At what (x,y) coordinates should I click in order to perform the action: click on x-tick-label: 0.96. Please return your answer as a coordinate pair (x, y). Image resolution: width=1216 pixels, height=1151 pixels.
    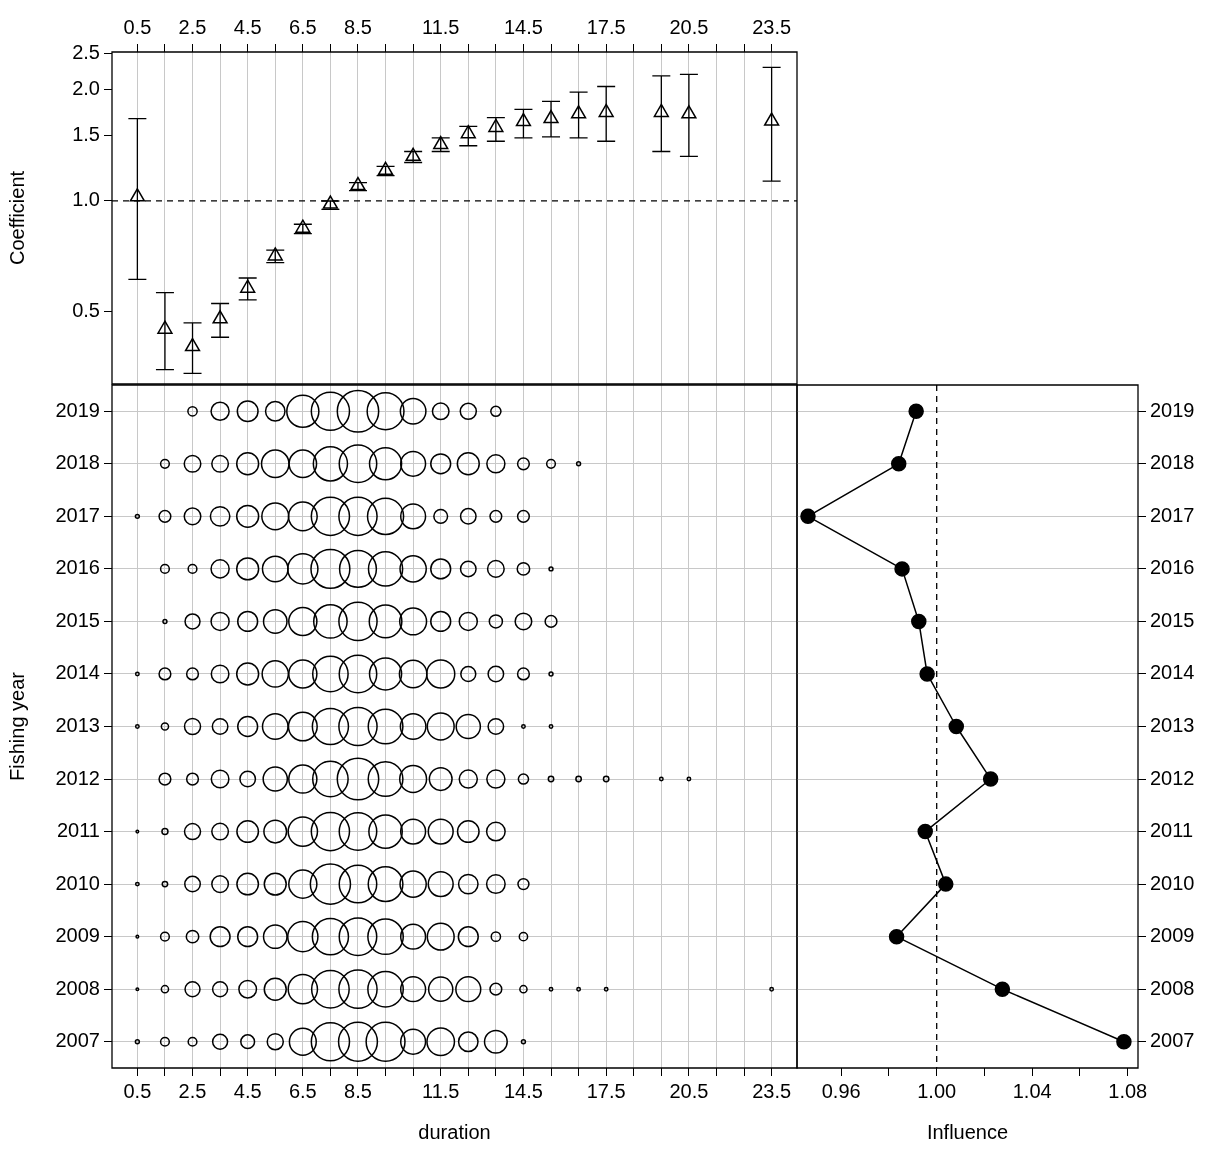
    Looking at the image, I should click on (841, 1090).